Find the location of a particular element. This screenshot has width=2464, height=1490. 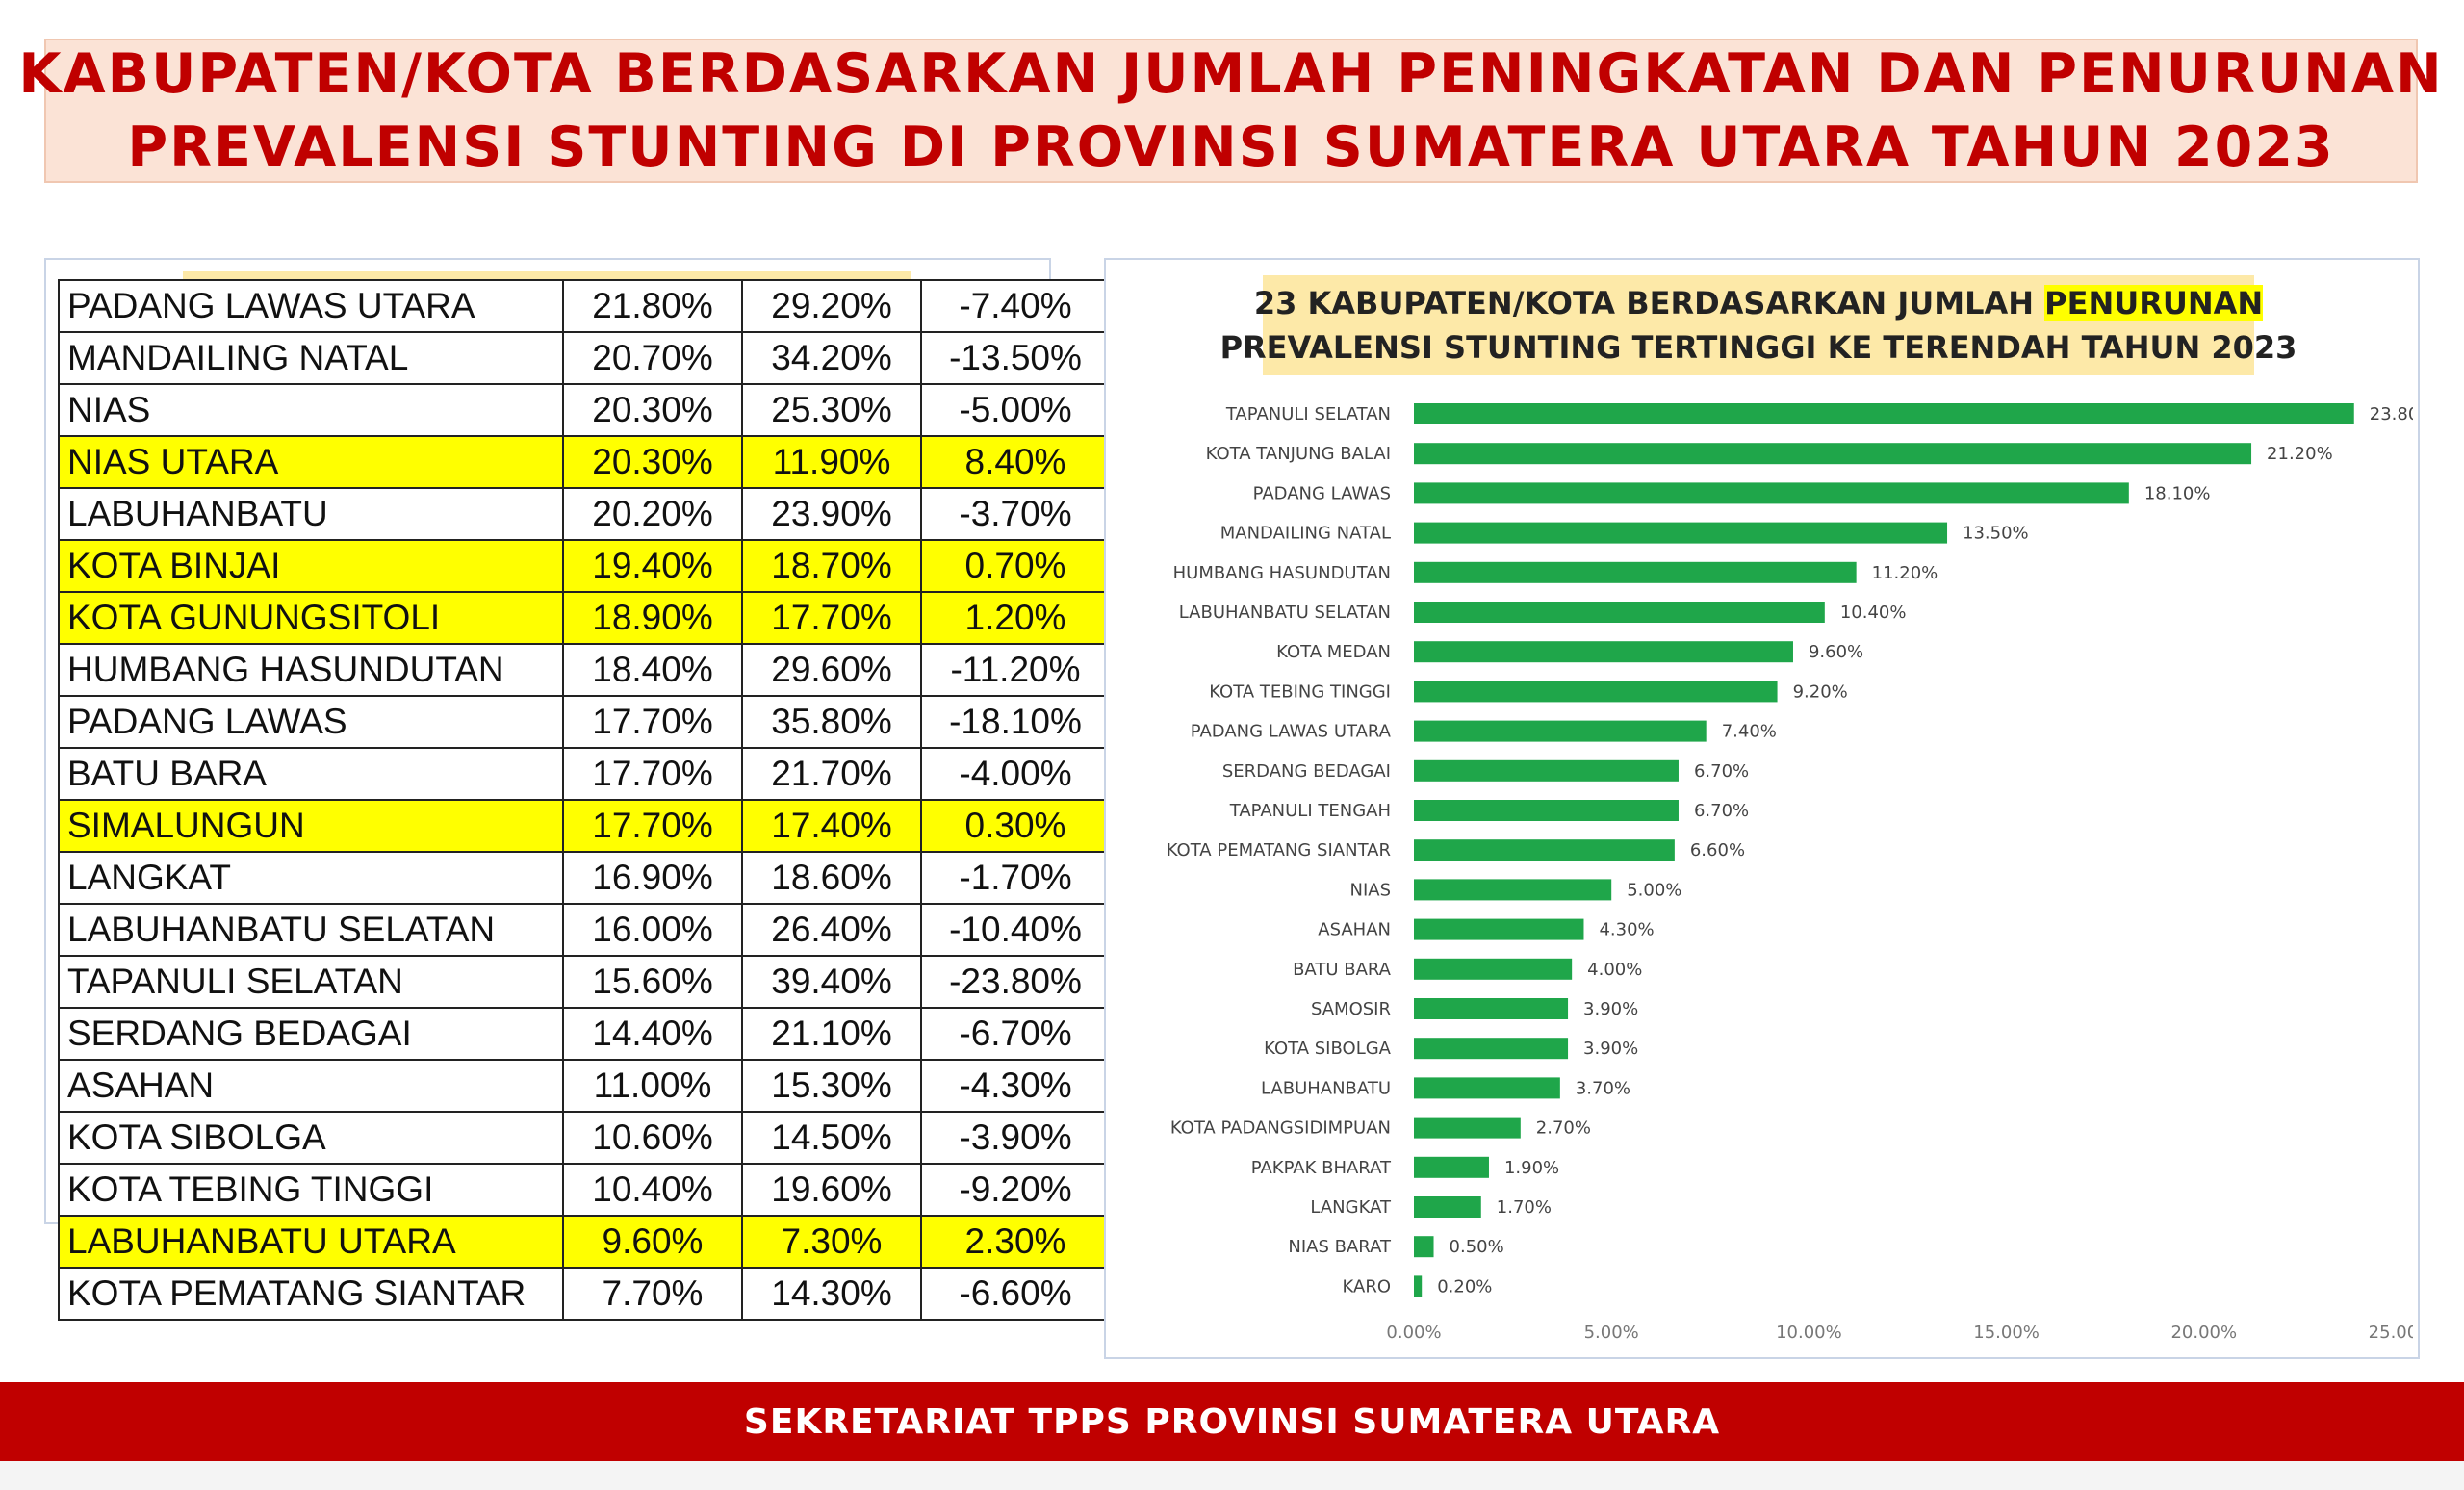

region-name-cell: KOTA TEBING TINGGI is located at coordinates (311, 1190).